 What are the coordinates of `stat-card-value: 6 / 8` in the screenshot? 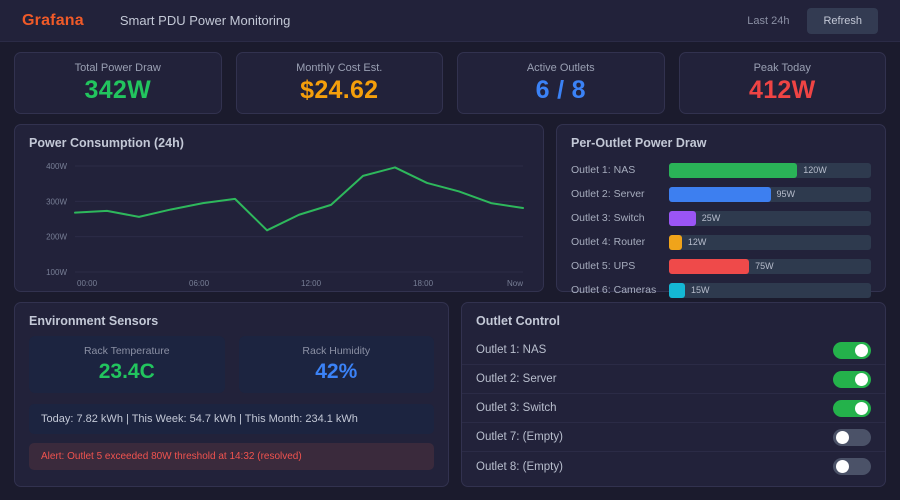 It's located at (560, 89).